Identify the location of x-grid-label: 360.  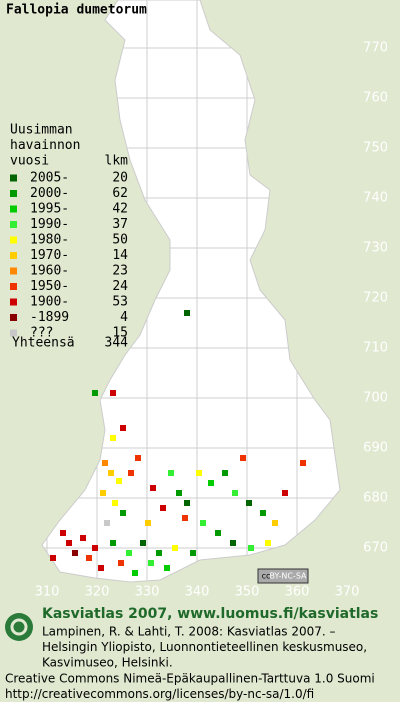
(297, 592).